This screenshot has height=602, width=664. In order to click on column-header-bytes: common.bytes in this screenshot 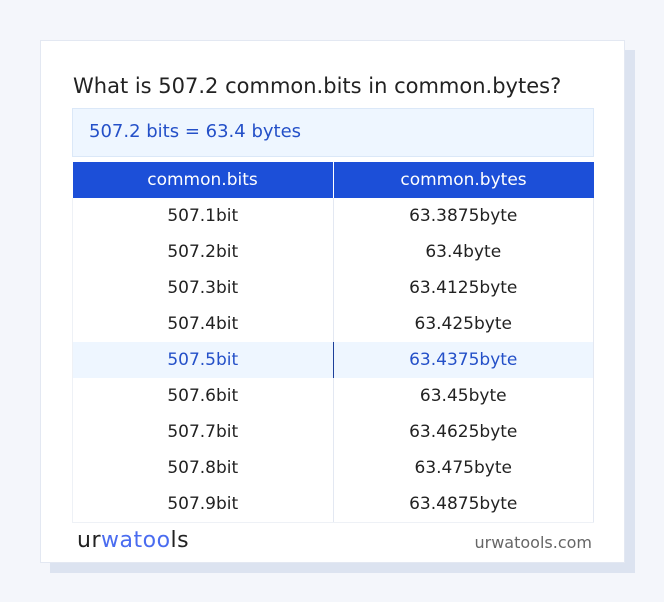, I will do `click(463, 180)`.